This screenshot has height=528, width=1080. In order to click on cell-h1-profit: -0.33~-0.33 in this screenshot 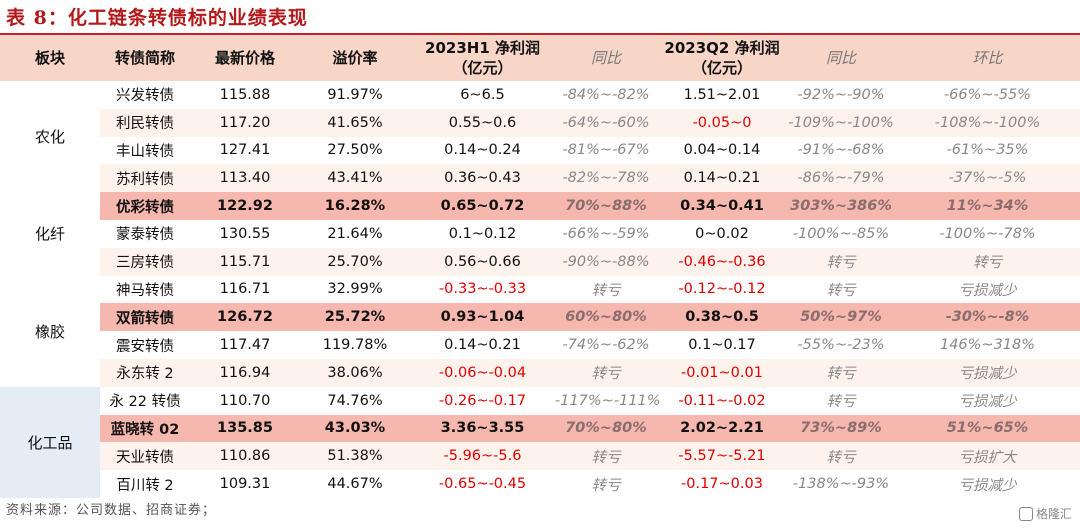, I will do `click(482, 289)`.